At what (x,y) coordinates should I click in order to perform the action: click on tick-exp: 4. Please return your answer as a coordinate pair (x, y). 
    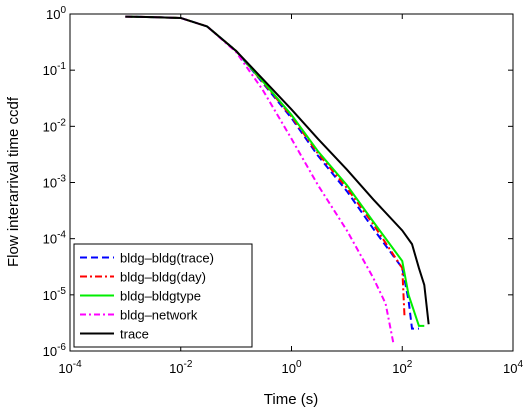
    Looking at the image, I should click on (520, 364).